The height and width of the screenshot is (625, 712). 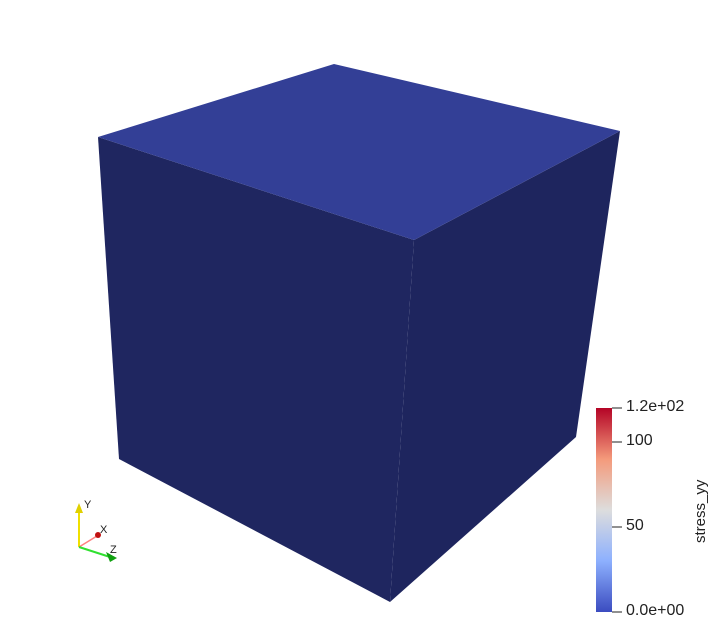 What do you see at coordinates (104, 530) in the screenshot?
I see `axis-x-label: X` at bounding box center [104, 530].